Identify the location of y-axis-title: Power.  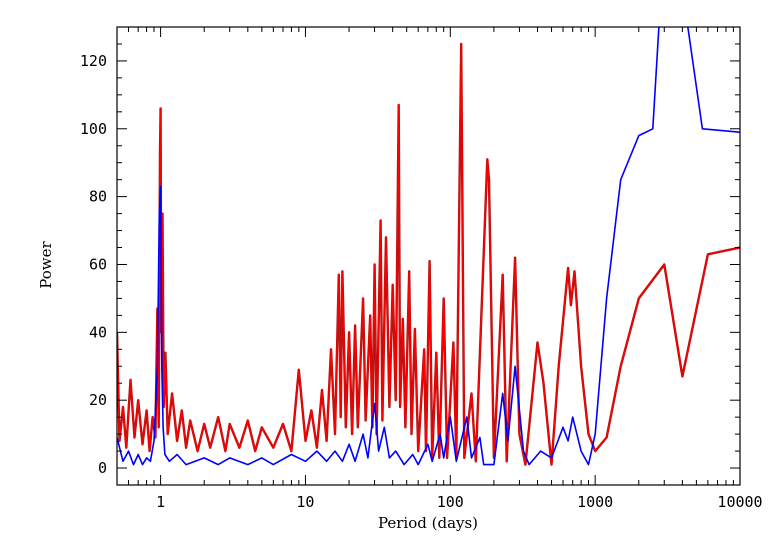
(46, 264).